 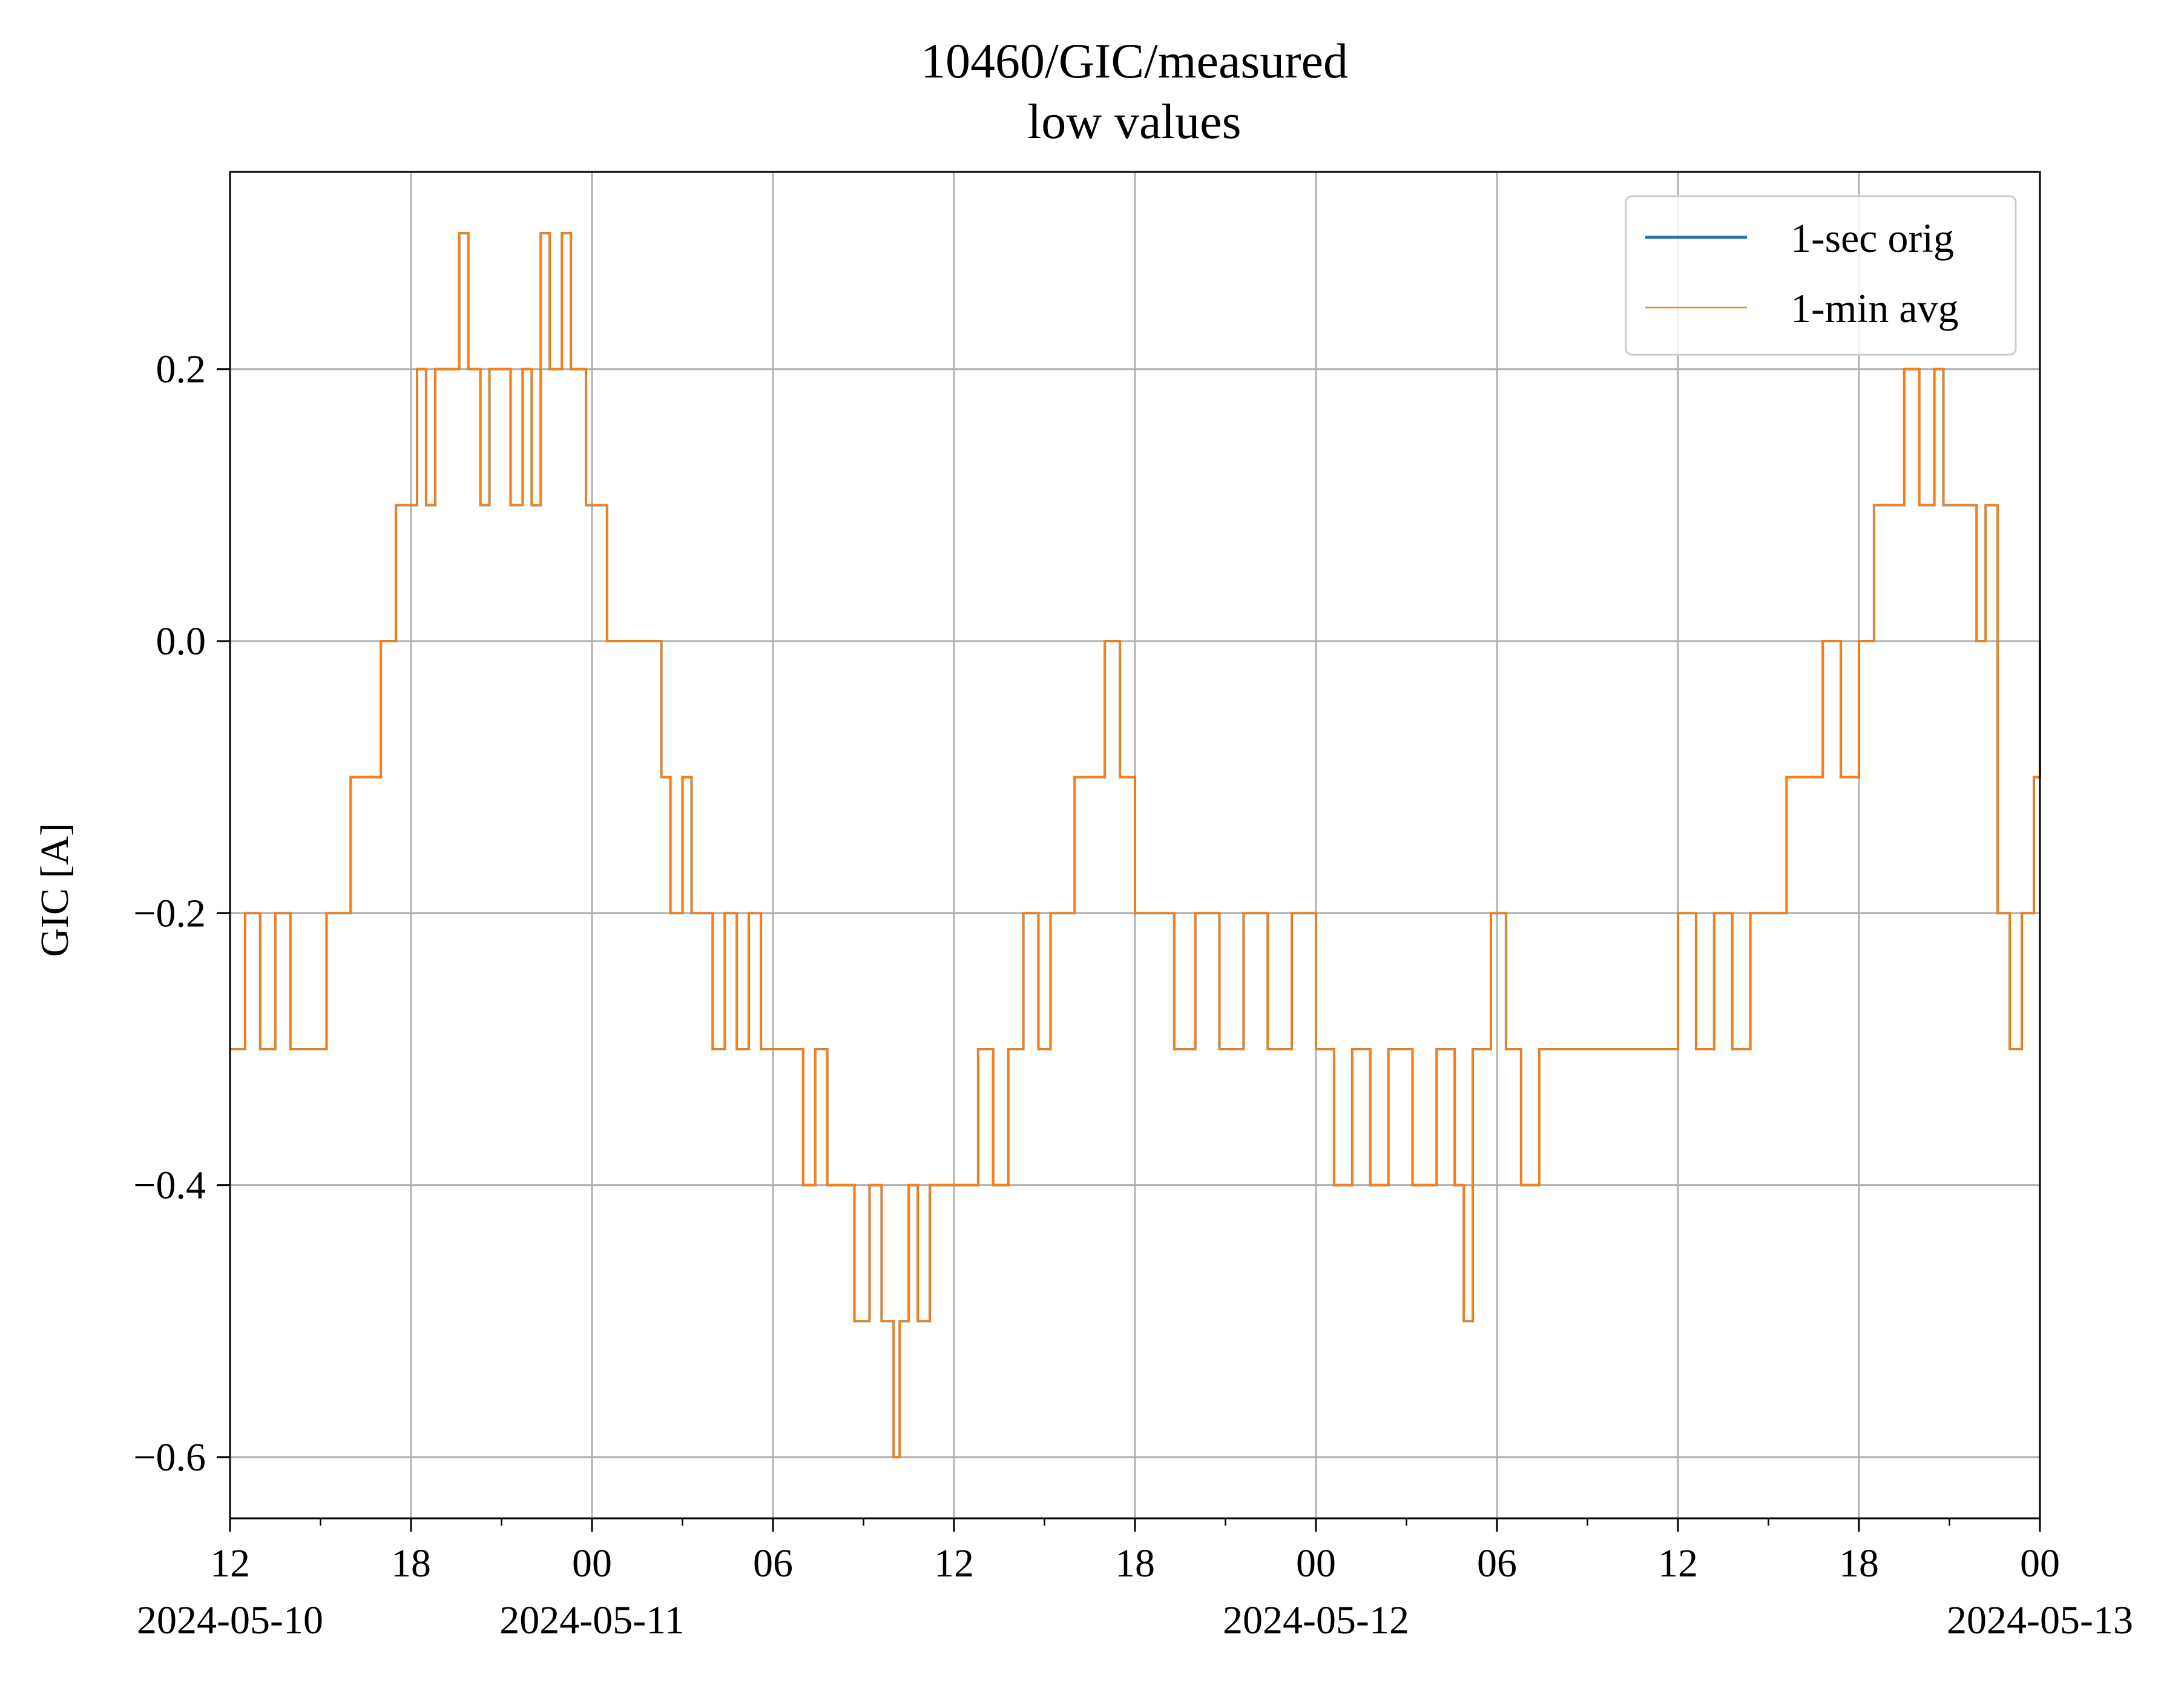 I want to click on x-tick-date: 2024-05-10, so click(x=230, y=1620).